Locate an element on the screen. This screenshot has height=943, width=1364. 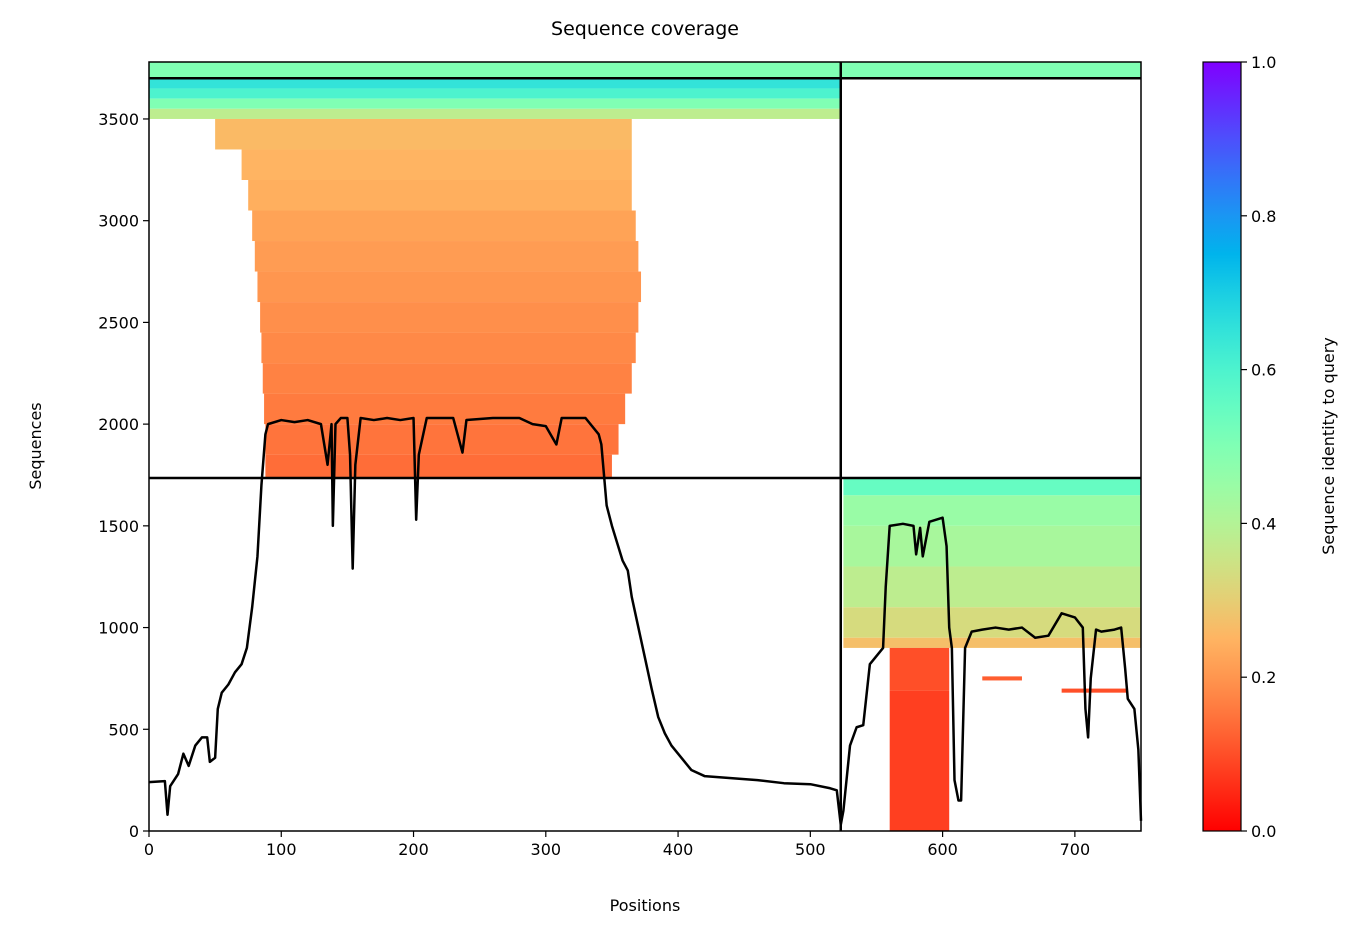
x-tick-label: 300 is located at coordinates (546, 849).